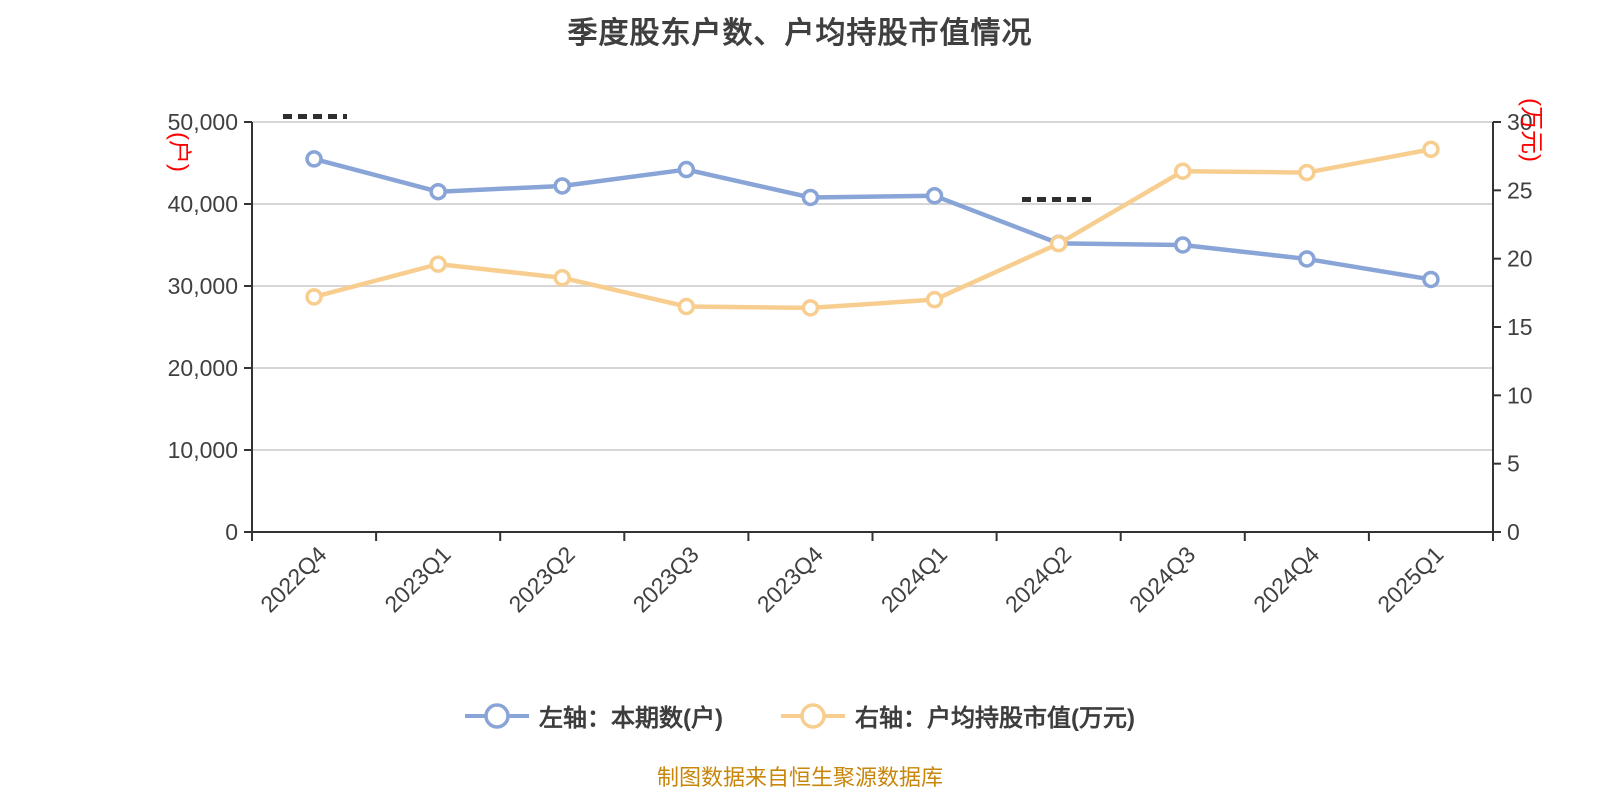 The image size is (1600, 800). Describe the element at coordinates (1520, 259) in the screenshot. I see `right-axis-tick-label: 20` at that location.